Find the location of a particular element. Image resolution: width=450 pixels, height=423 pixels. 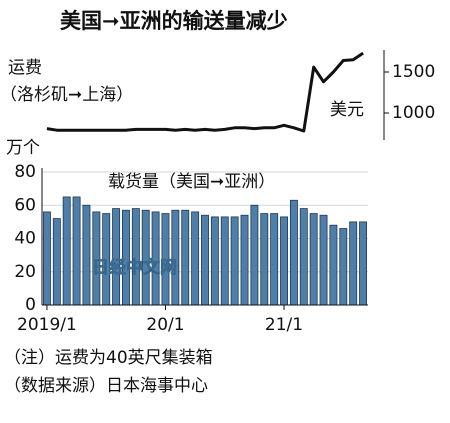

y-label: 万个 is located at coordinates (23, 148).